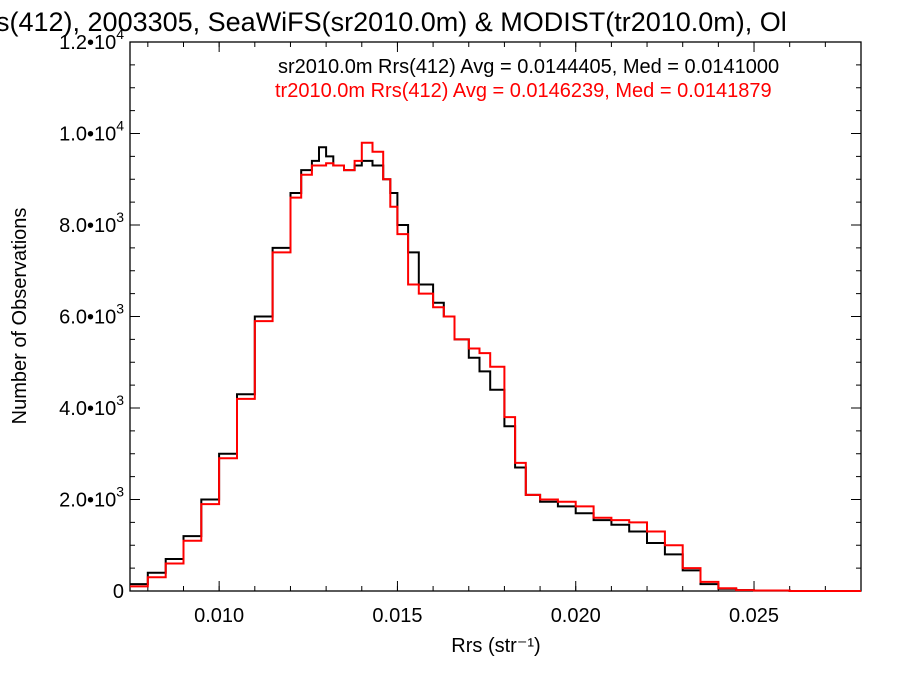 The height and width of the screenshot is (675, 900). What do you see at coordinates (91, 40) in the screenshot?
I see `y-tick-label: 1.2•104` at bounding box center [91, 40].